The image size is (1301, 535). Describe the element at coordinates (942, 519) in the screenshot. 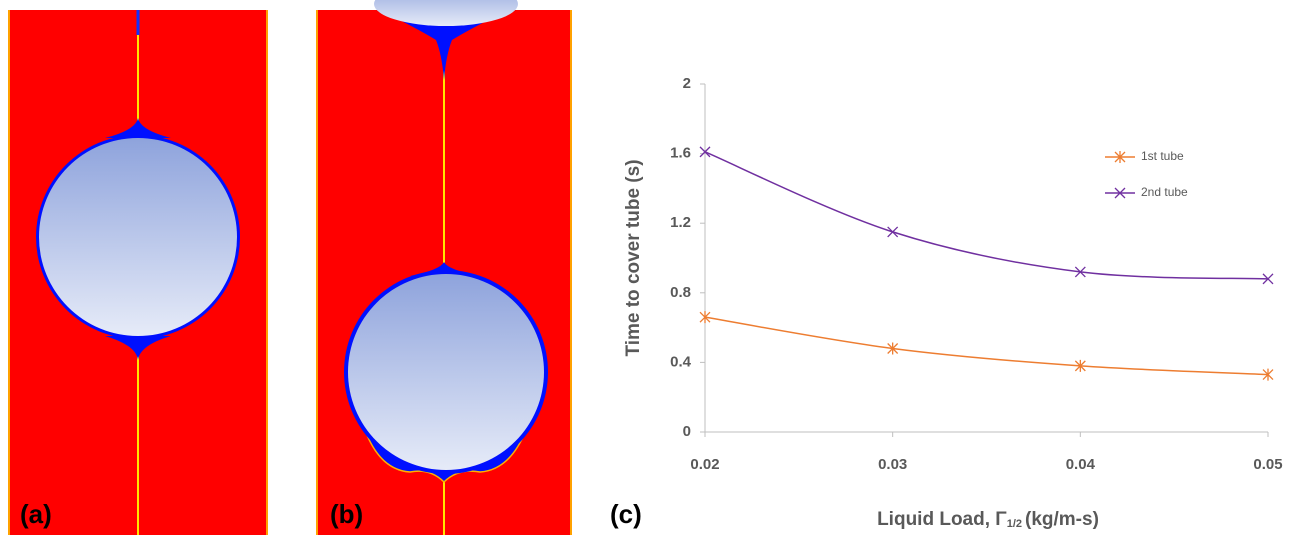

I see `x-axis-title-text: Liquid Load, Γ` at that location.